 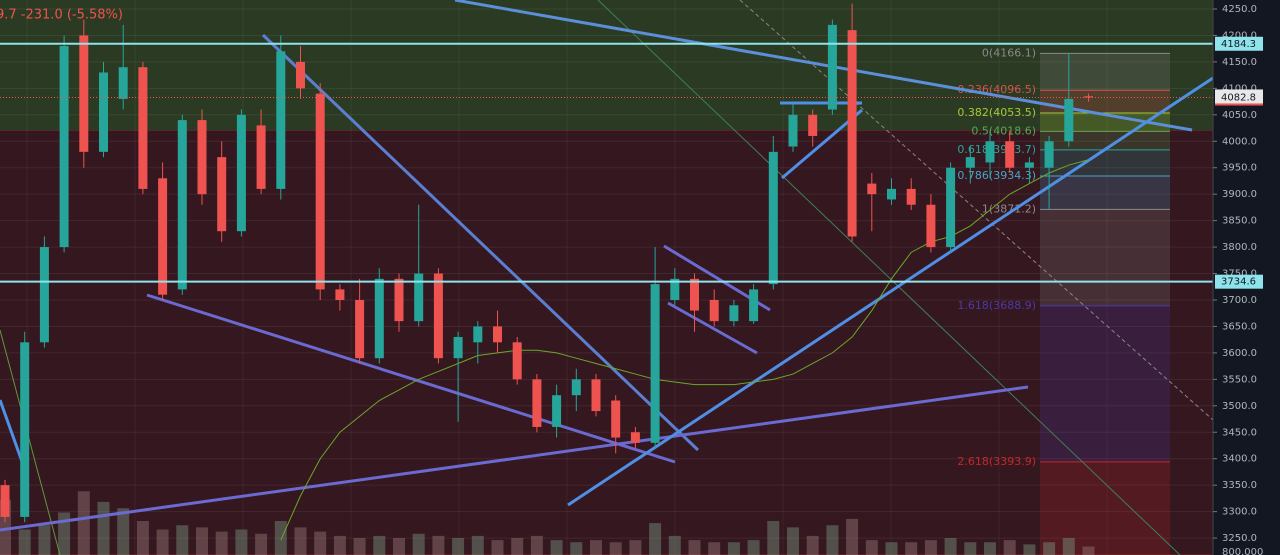 What do you see at coordinates (1239, 247) in the screenshot?
I see `y-tick-label: 3800.0` at bounding box center [1239, 247].